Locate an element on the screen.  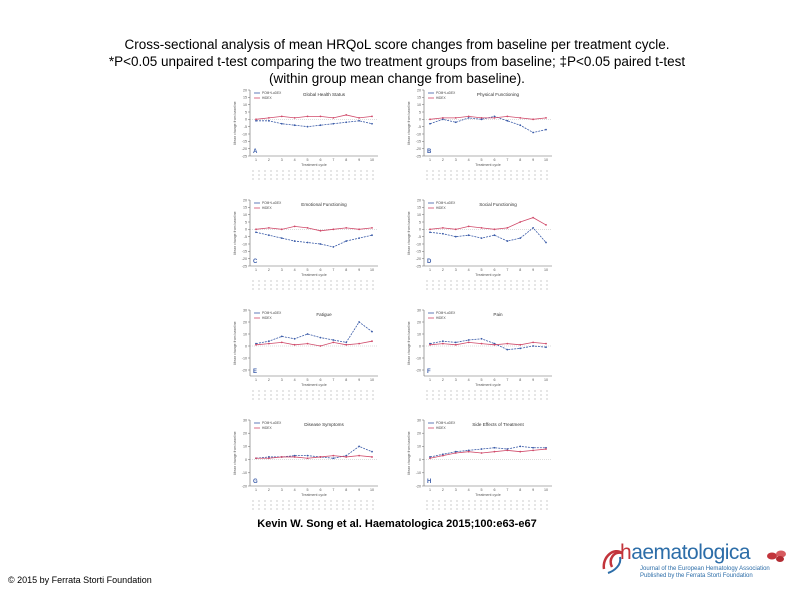
logo-wordmark: haematologica is located at coordinates (685, 552).